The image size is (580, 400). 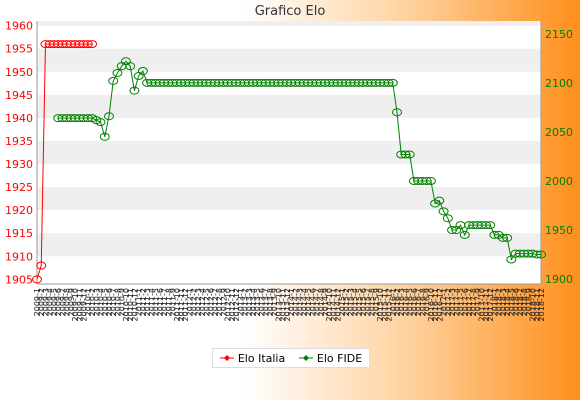 I want to click on x-tick-label: 2014-2, so click(x=295, y=302).